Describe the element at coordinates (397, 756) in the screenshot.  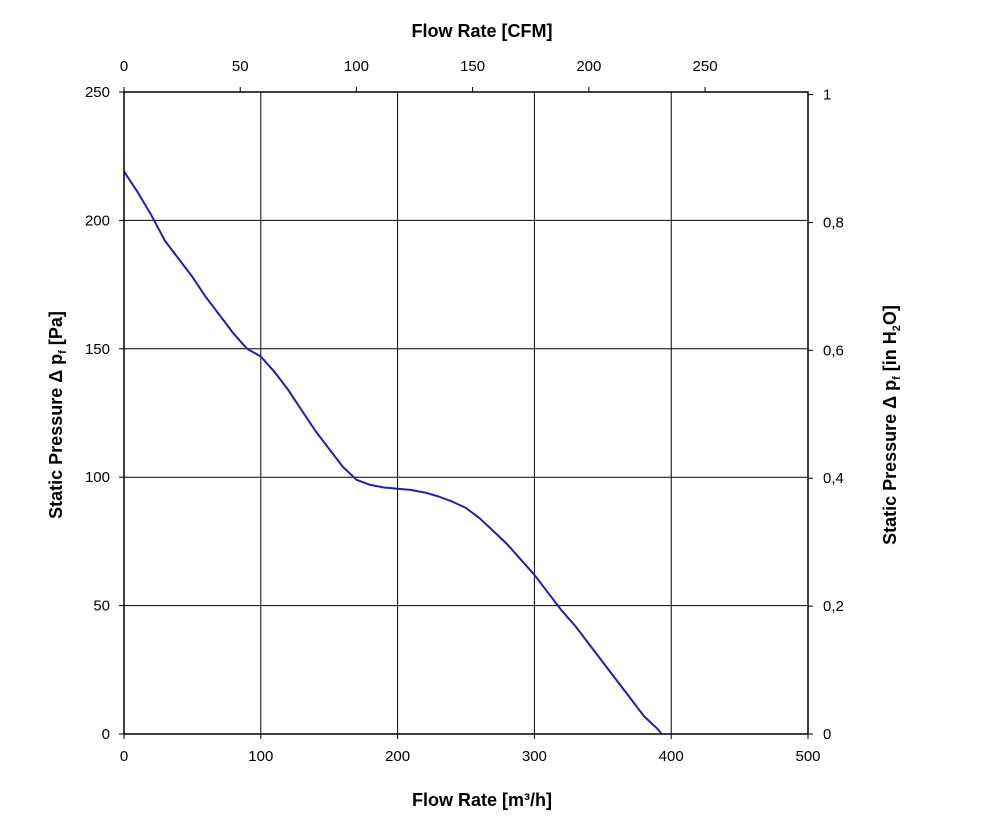
I see `x-tick-label: 200` at that location.